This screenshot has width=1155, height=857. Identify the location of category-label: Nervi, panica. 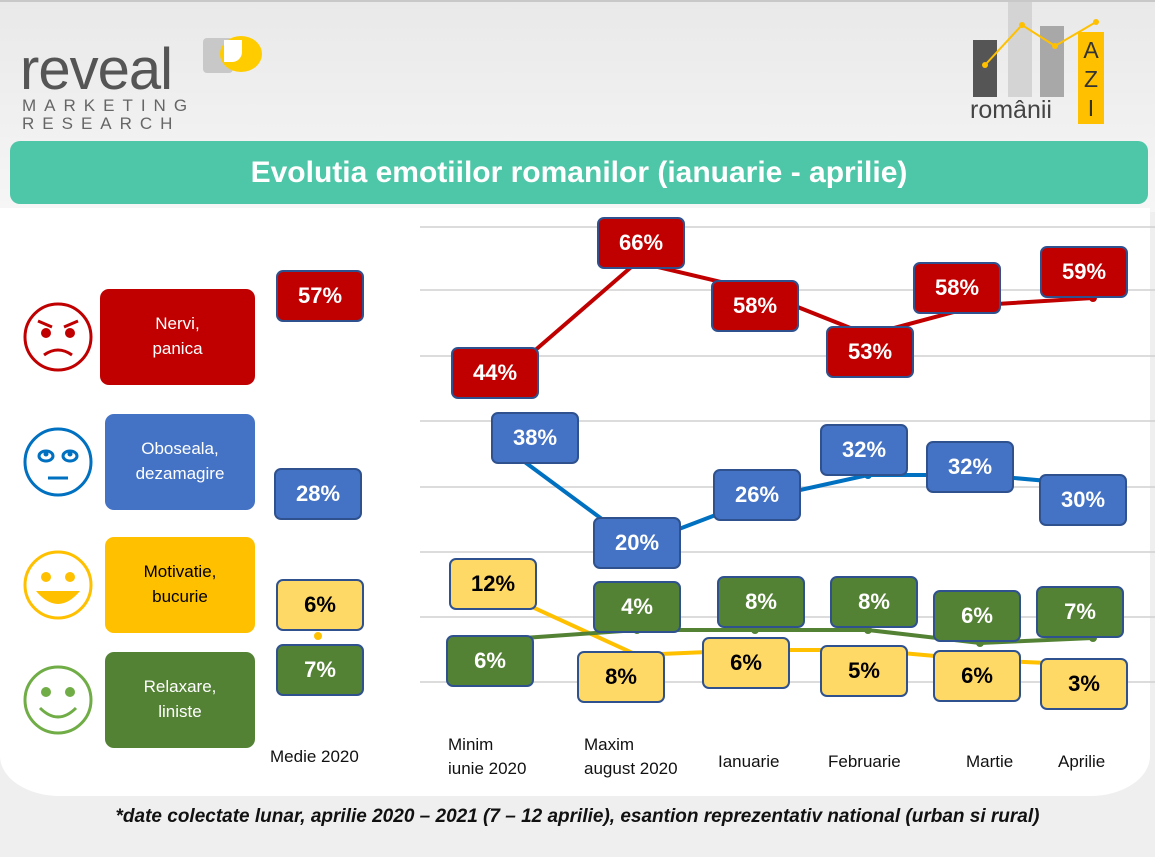
(177, 337).